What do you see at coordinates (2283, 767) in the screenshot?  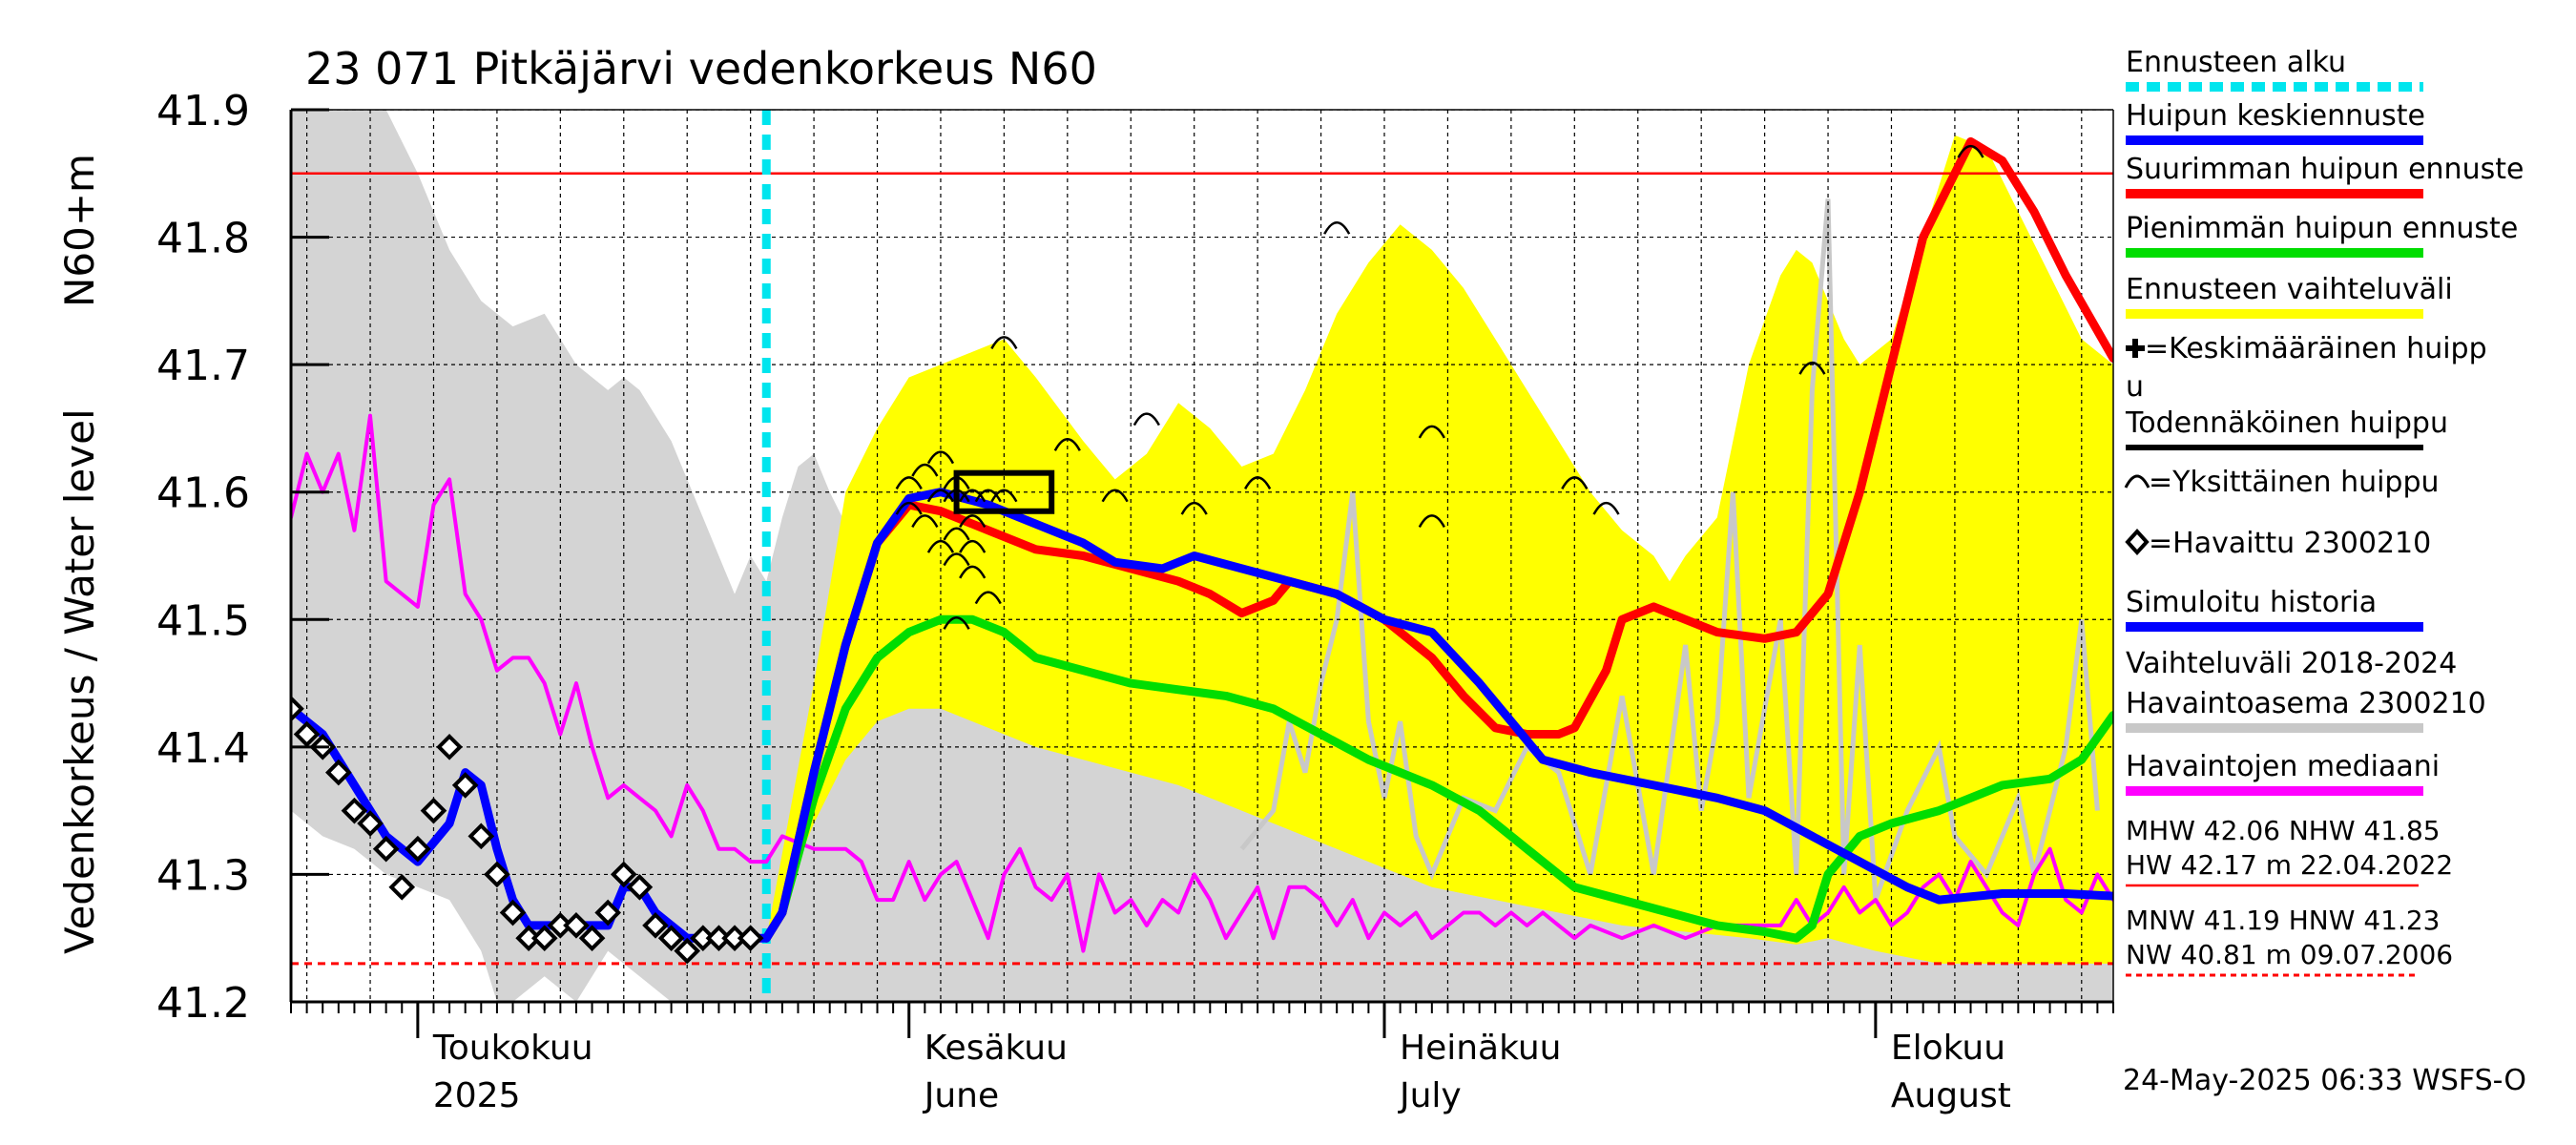 I see `legend-label: Havaintojen mediaani` at bounding box center [2283, 767].